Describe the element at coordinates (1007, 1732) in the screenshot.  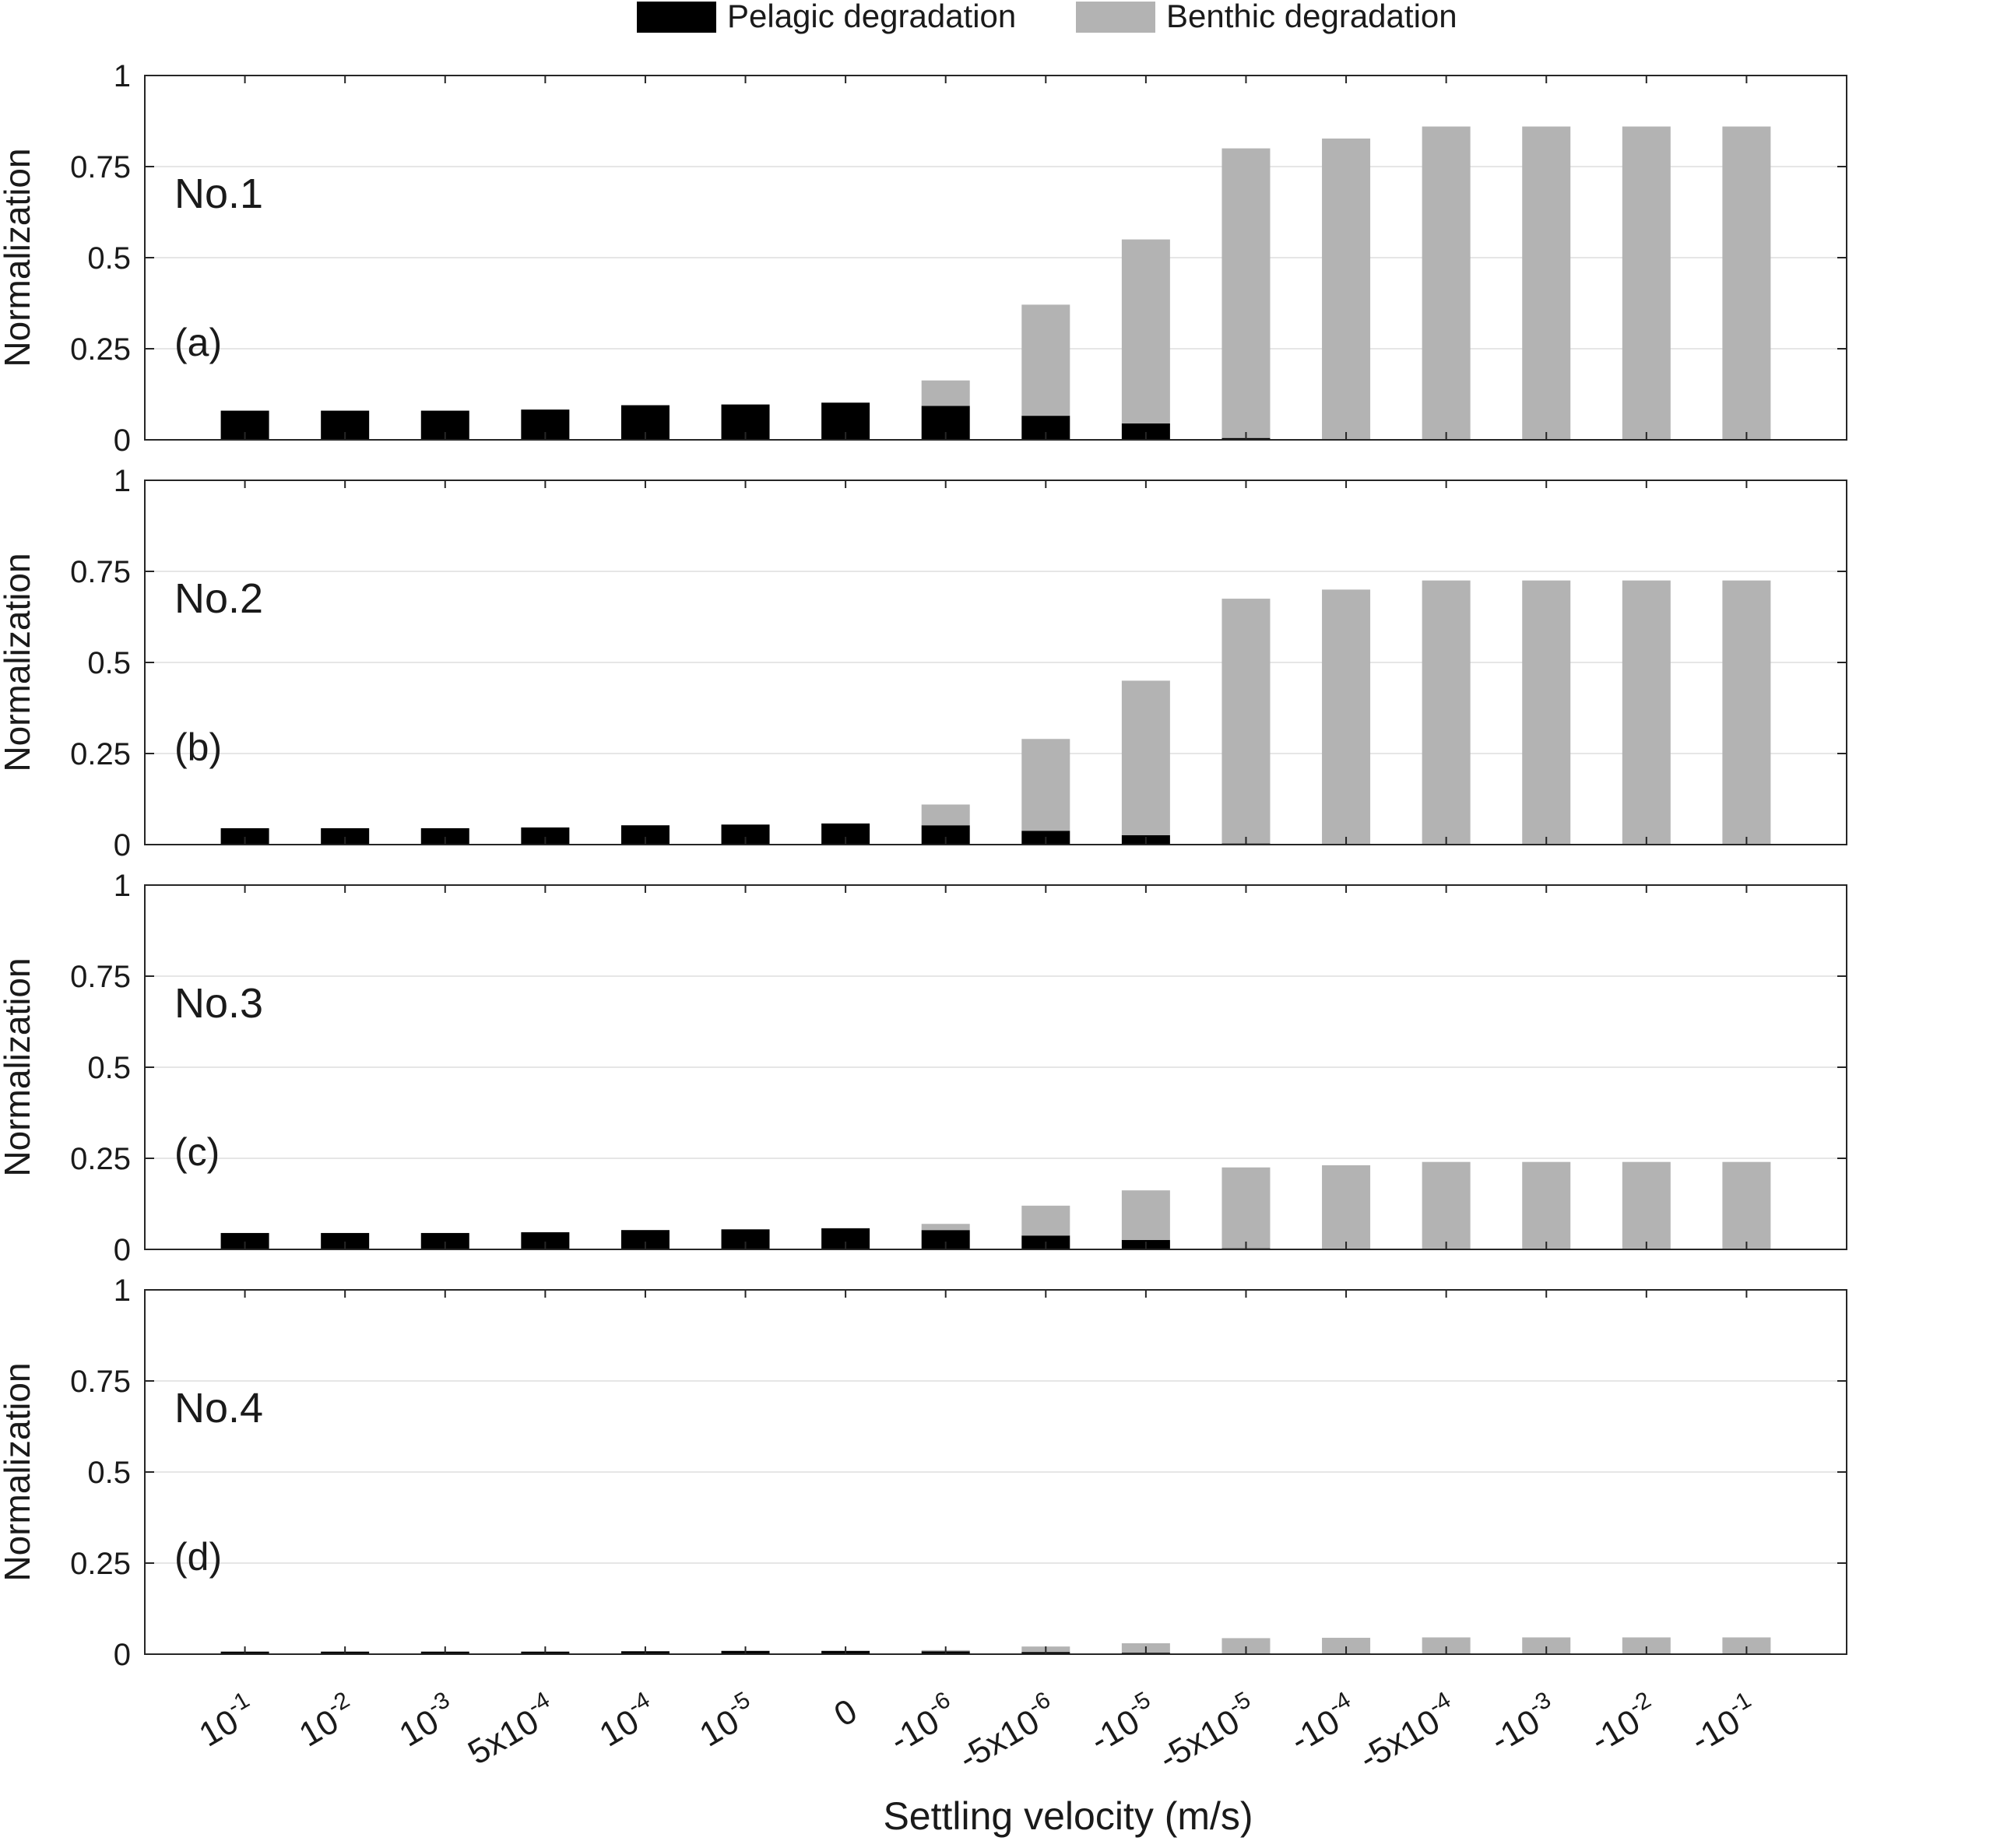
I see `x-tick-label: -5x10-6` at that location.